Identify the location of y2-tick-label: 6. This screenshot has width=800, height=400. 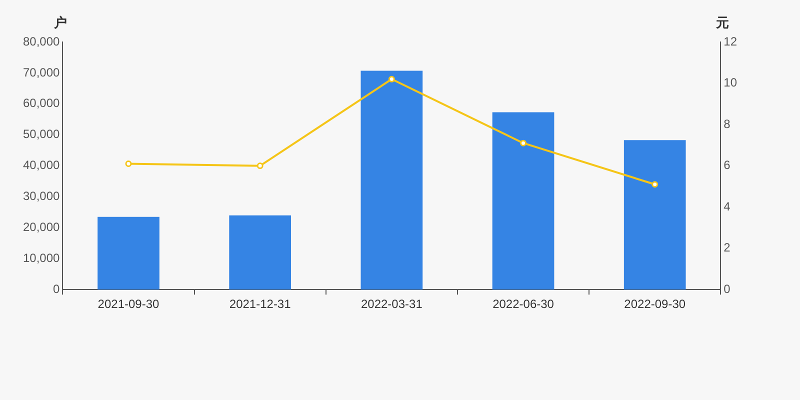
(727, 165).